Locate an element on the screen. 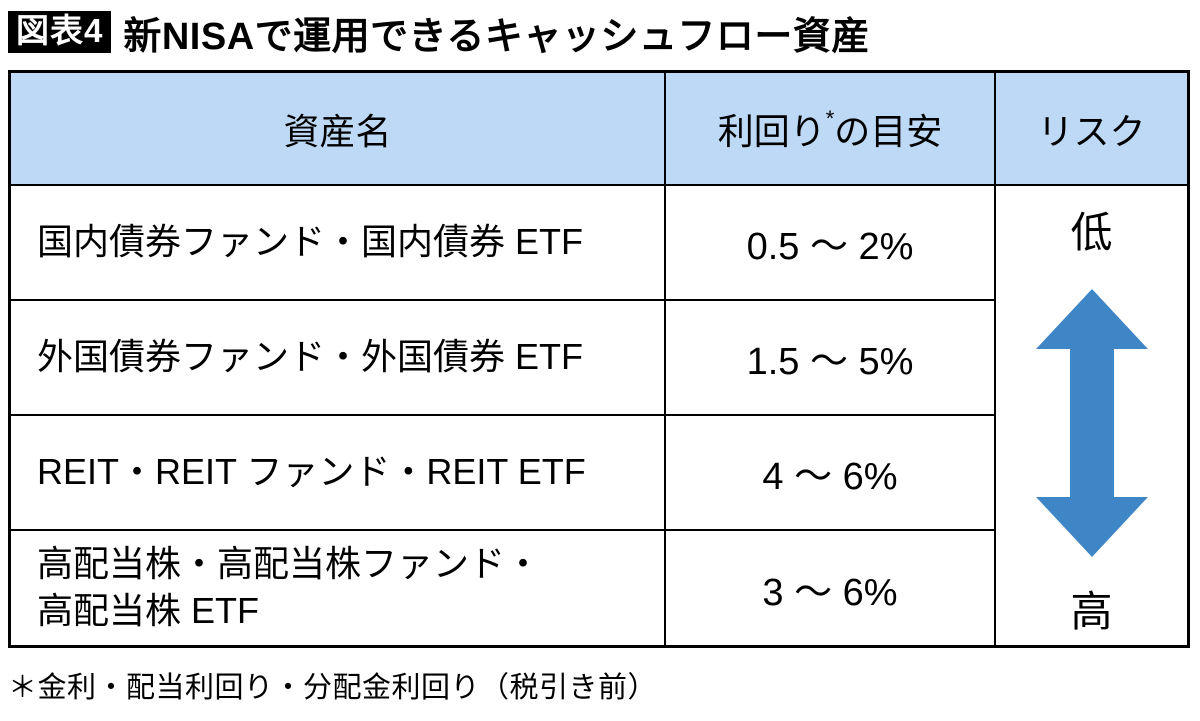  col-header-yield: 利回り * の目安 is located at coordinates (831, 129).